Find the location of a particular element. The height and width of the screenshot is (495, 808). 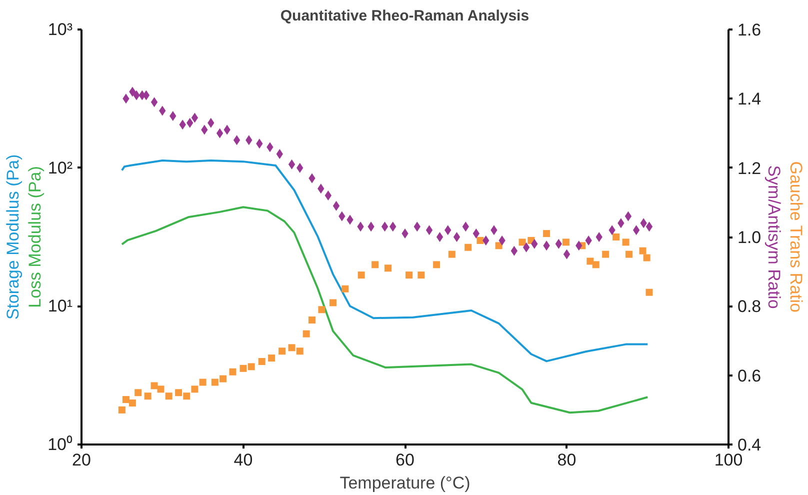

y-tick-label: 10⁰ is located at coordinates (60, 444).